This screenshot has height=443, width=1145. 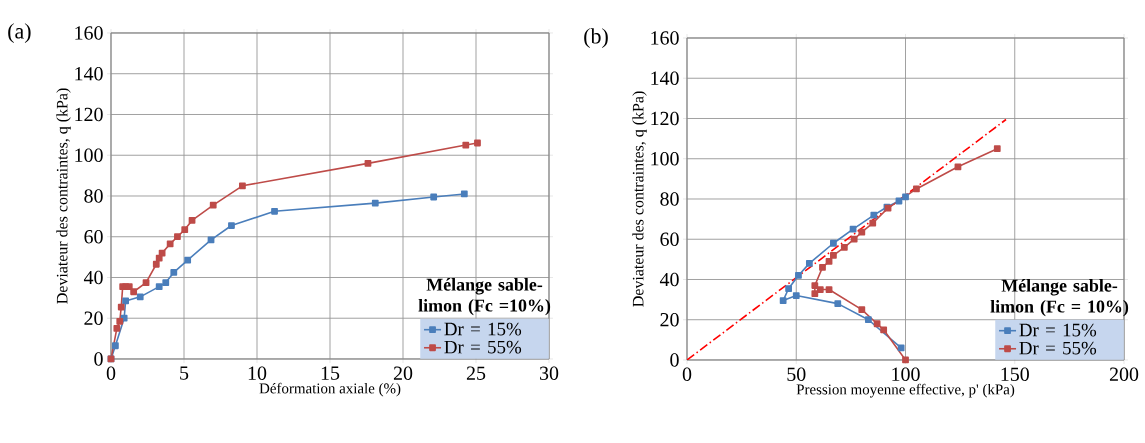 What do you see at coordinates (796, 374) in the screenshot?
I see `x-tick-label: 50` at bounding box center [796, 374].